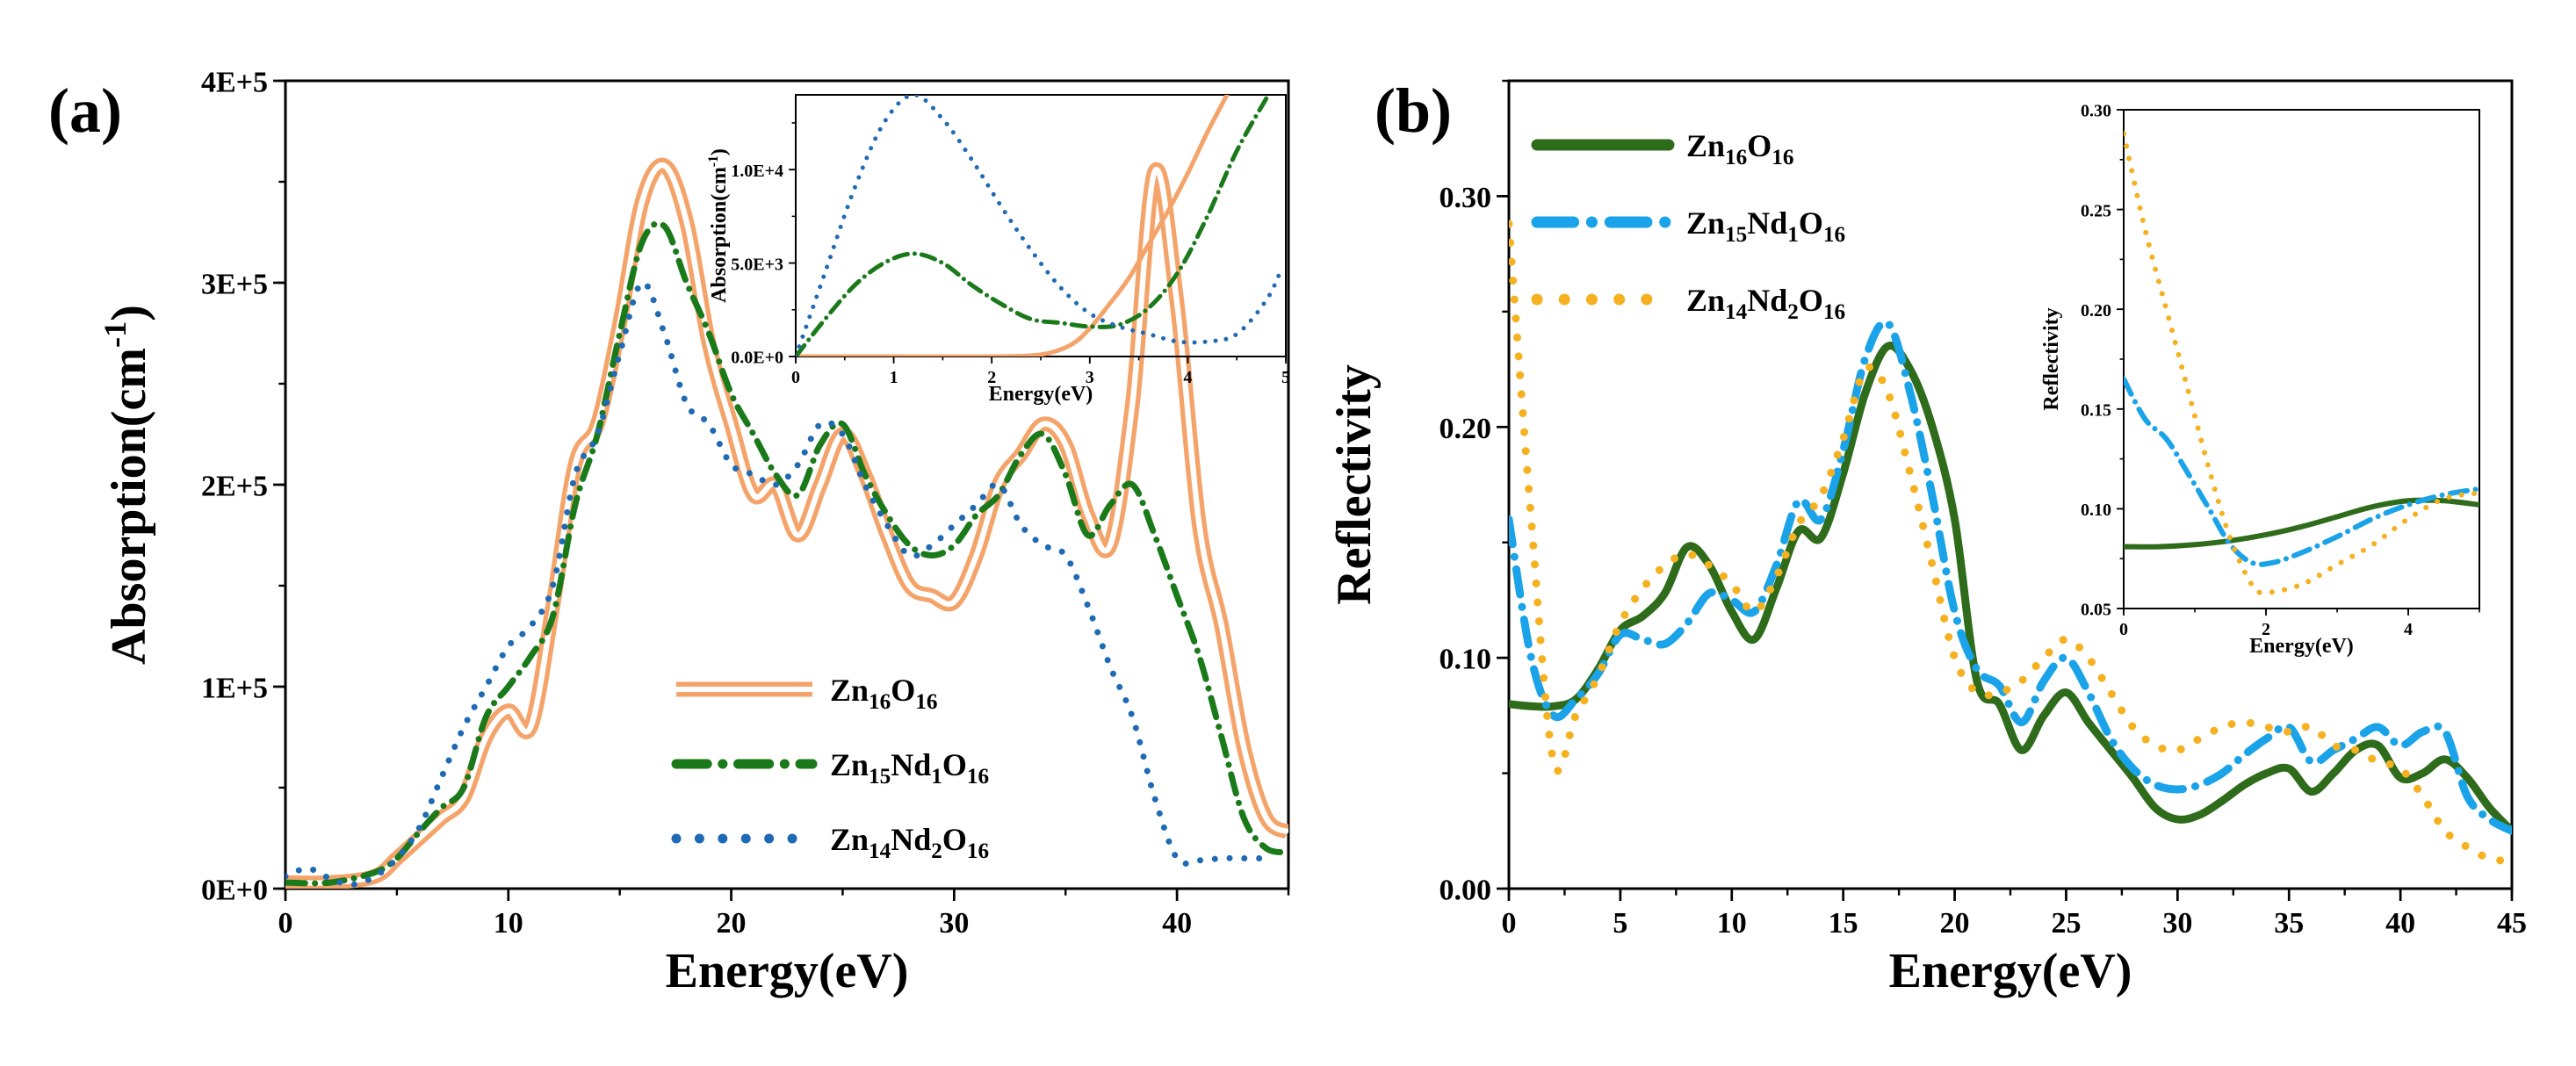 This screenshot has width=2576, height=1066. I want to click on panel-b-y-tick-label: 0.30, so click(1466, 198).